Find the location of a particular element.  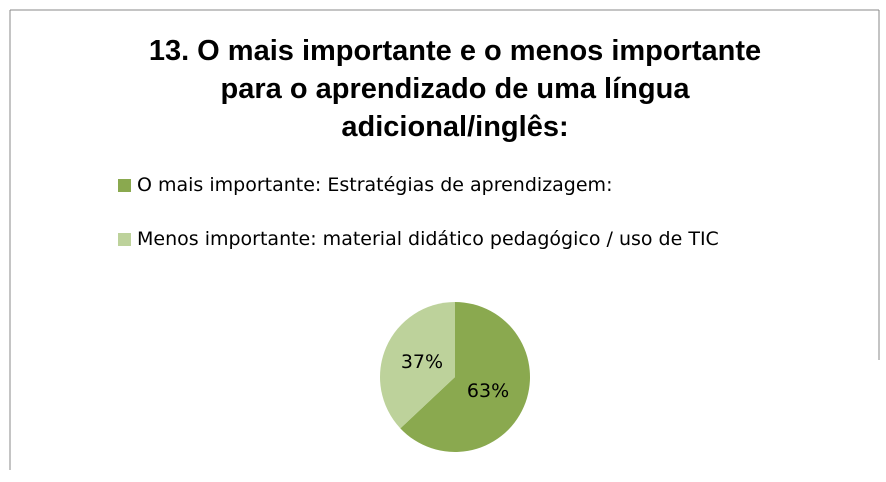

data-label: 37% is located at coordinates (422, 362).